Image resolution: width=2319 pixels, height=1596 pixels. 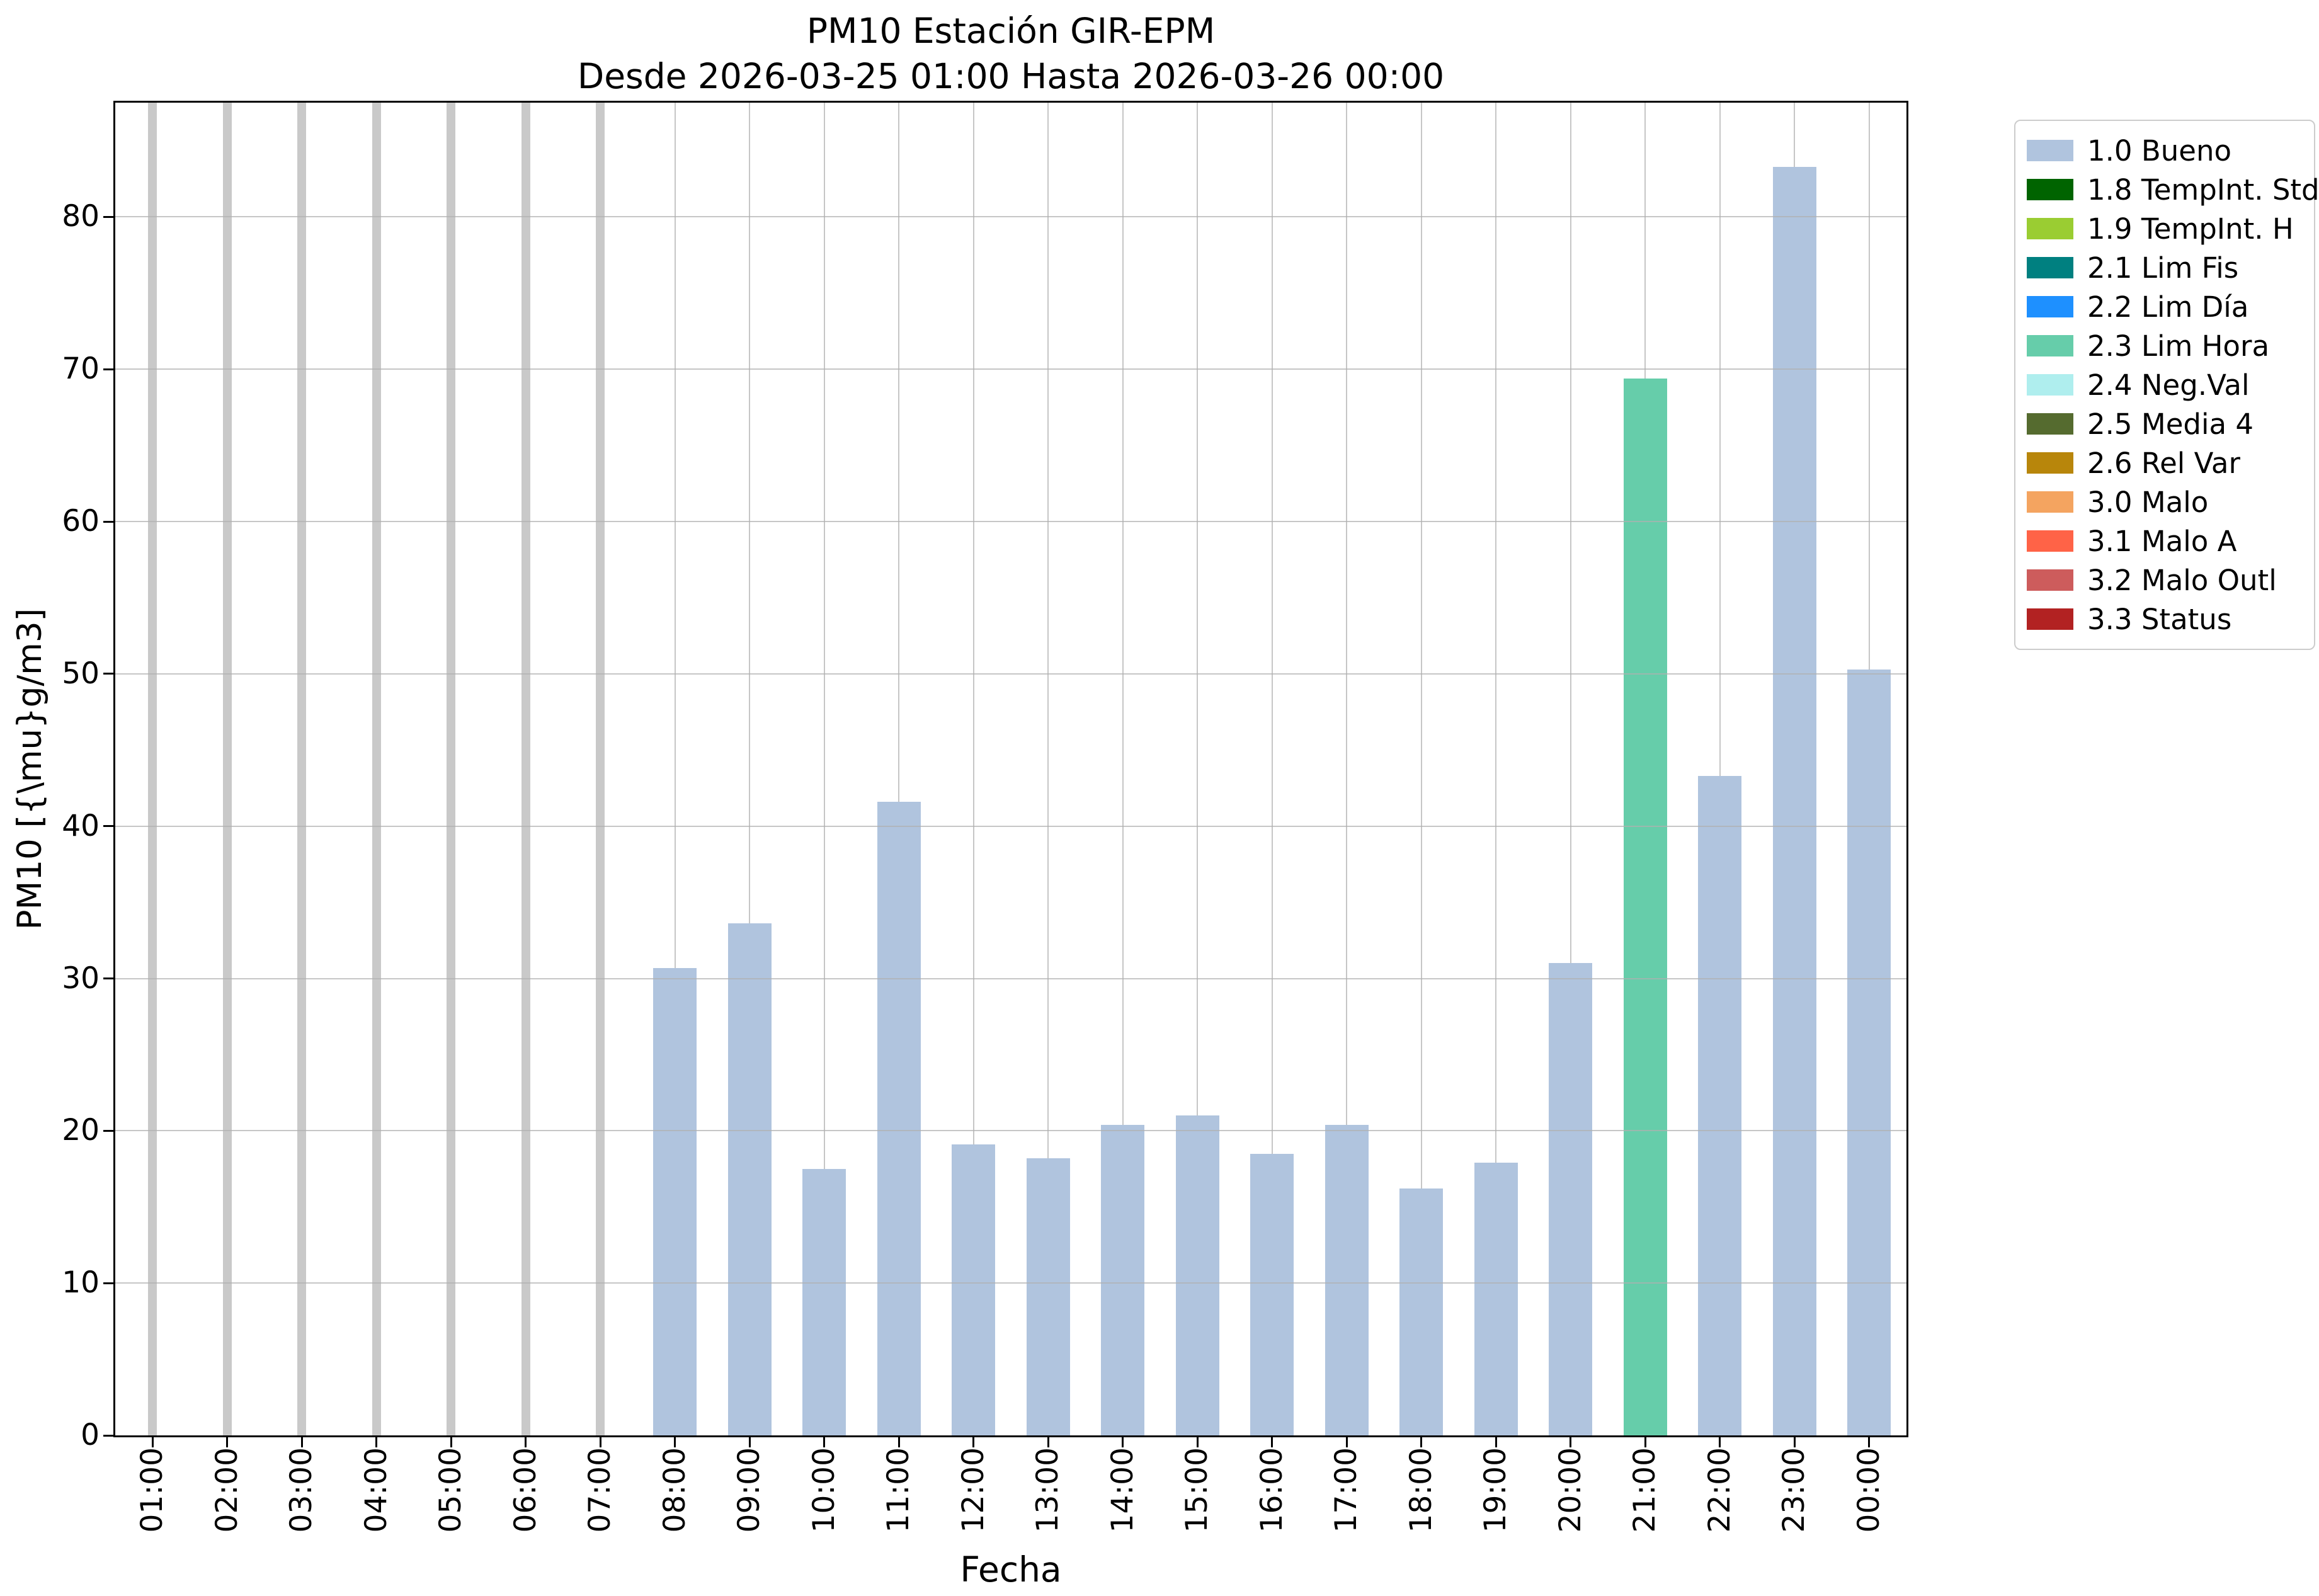 I want to click on x-tick-label: 17:00, so click(x=1346, y=1490).